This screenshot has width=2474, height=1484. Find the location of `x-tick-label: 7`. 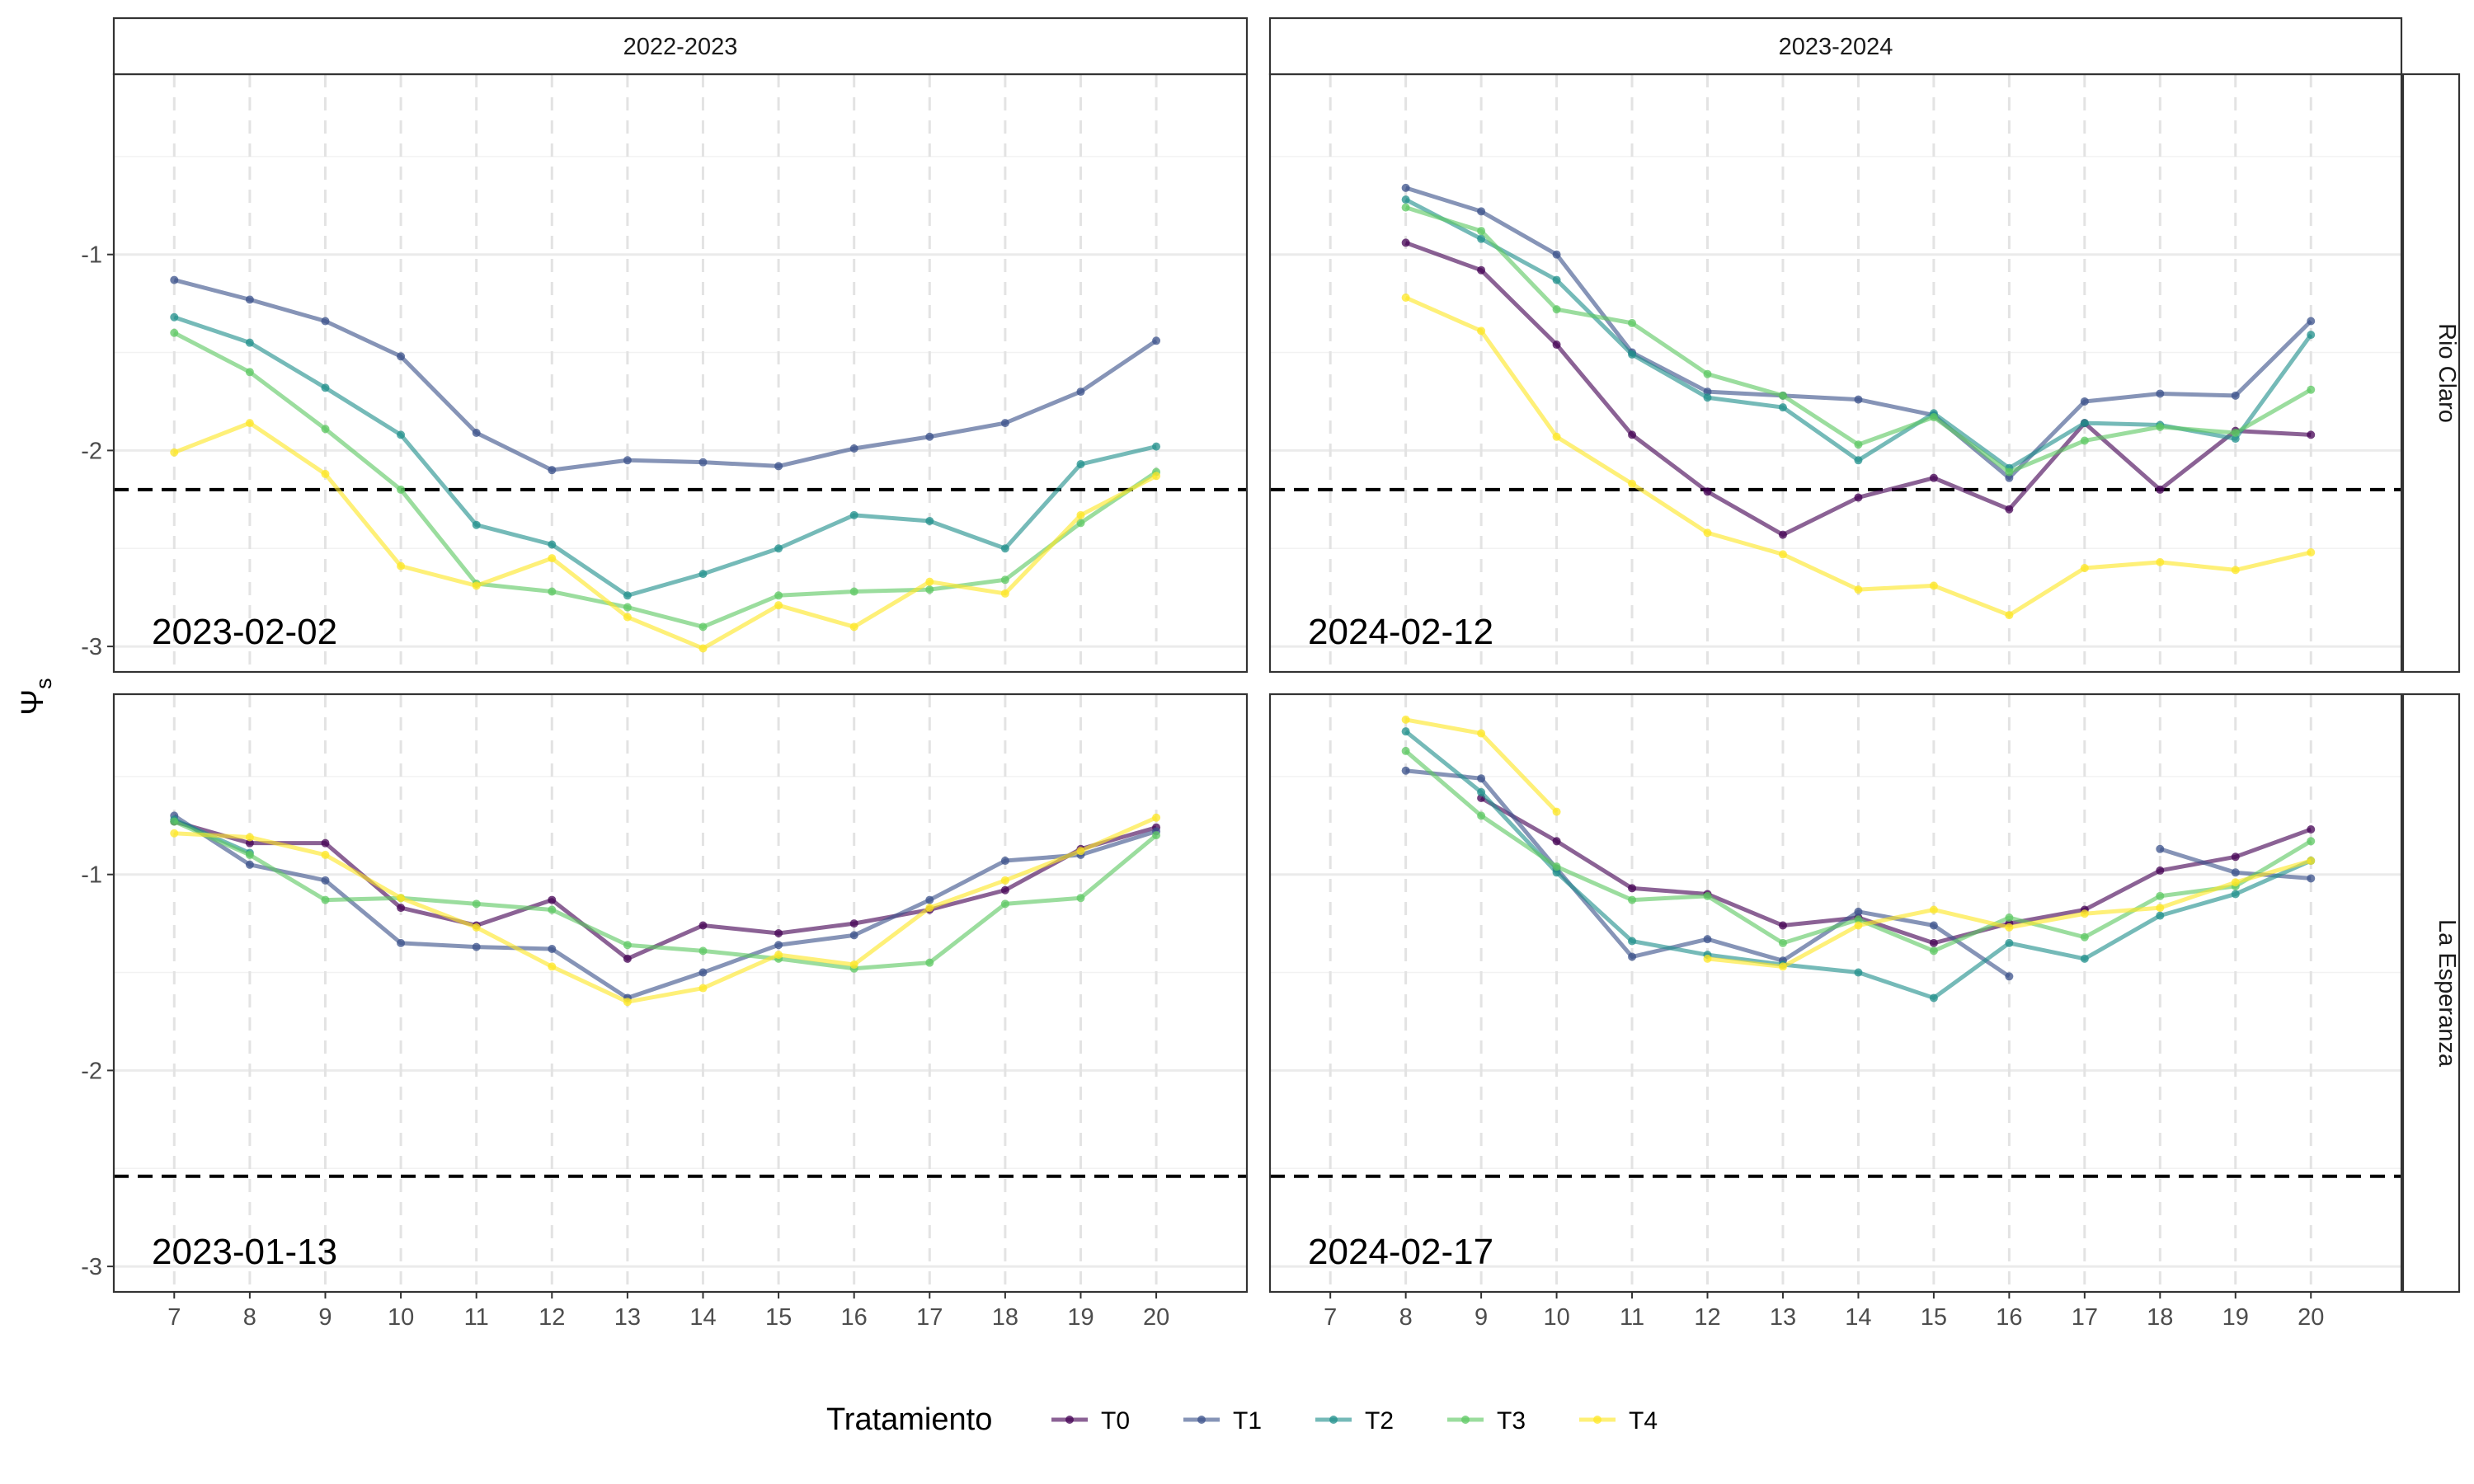

x-tick-label: 7 is located at coordinates (174, 1317).